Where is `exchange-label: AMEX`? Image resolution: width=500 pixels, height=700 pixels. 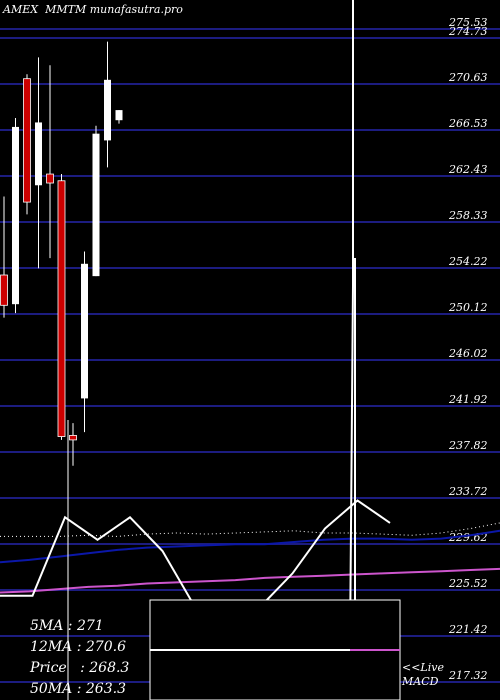 exchange-label: AMEX is located at coordinates (21, 9).